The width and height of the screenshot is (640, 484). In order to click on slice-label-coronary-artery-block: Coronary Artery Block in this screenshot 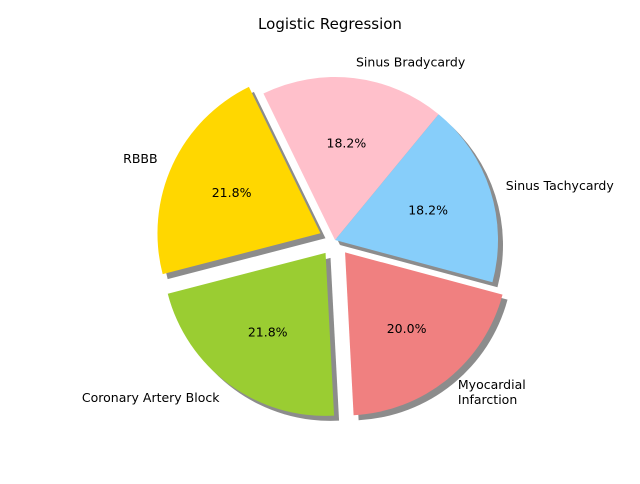, I will do `click(151, 397)`.